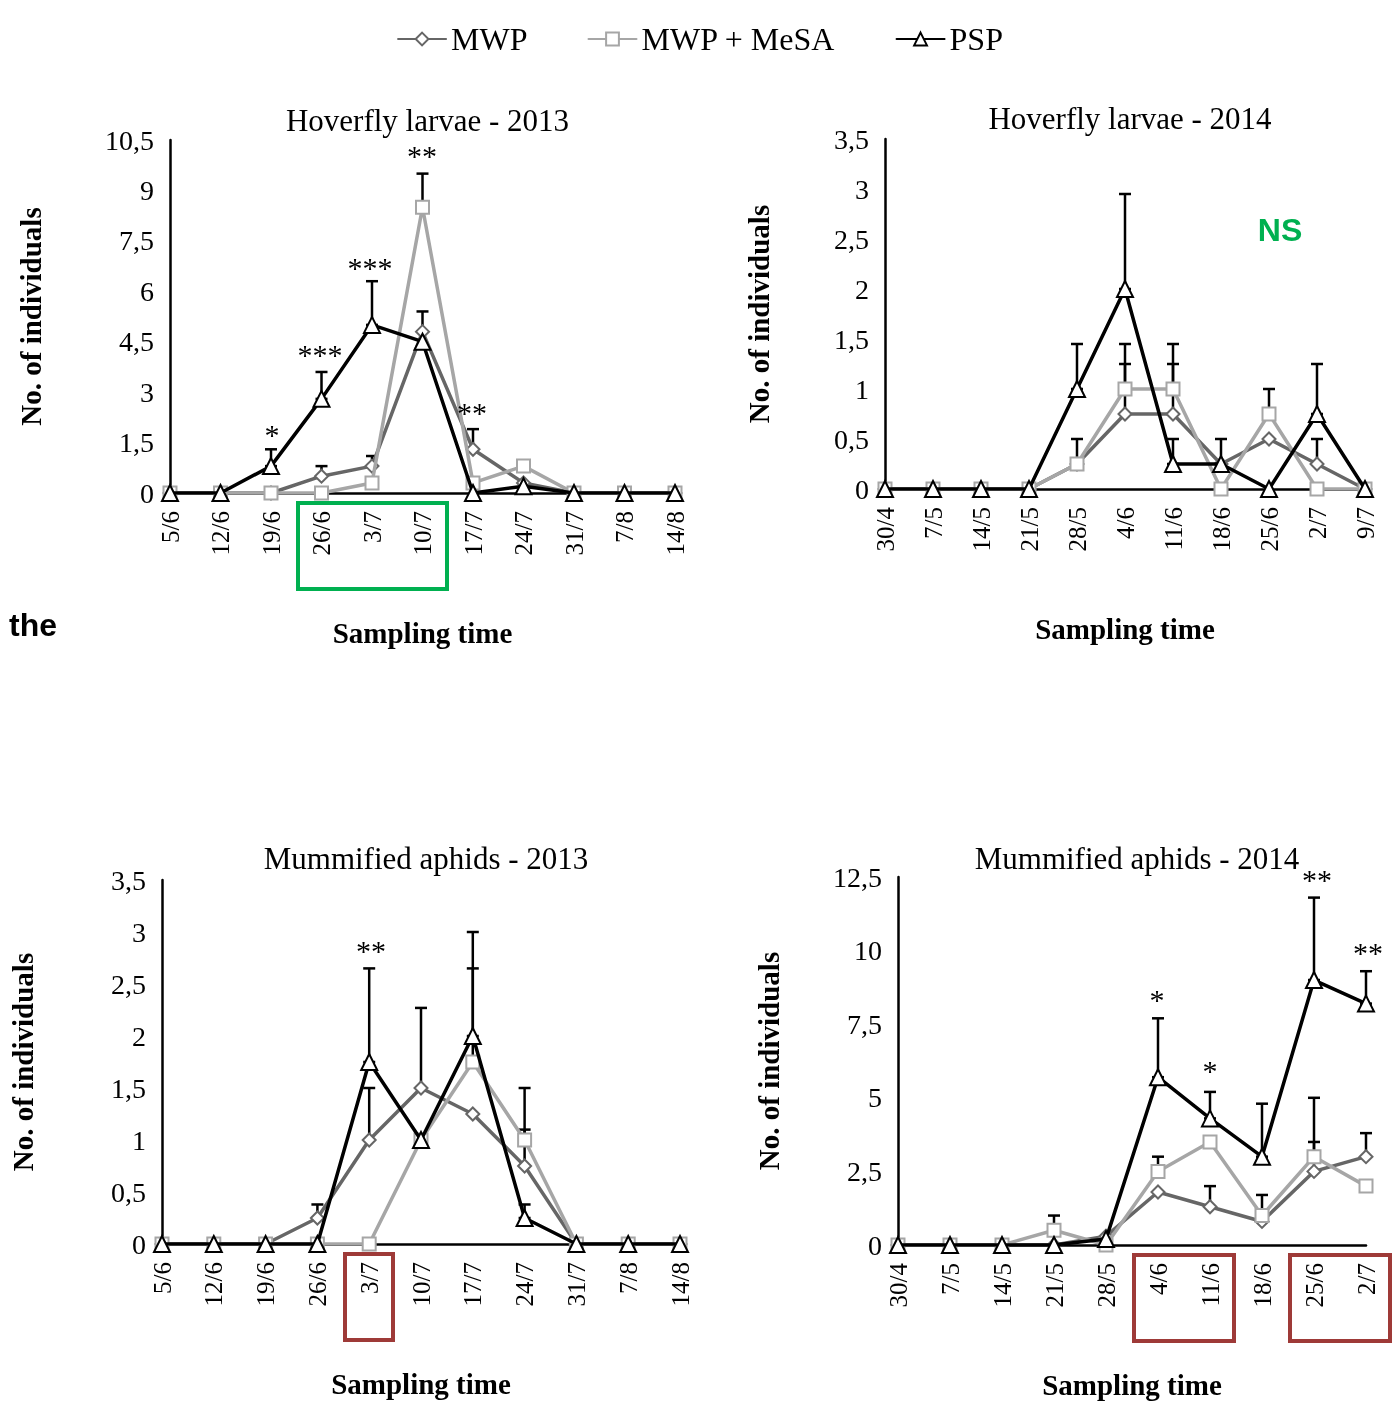 The height and width of the screenshot is (1404, 1400). I want to click on annotation: NS, so click(1280, 230).